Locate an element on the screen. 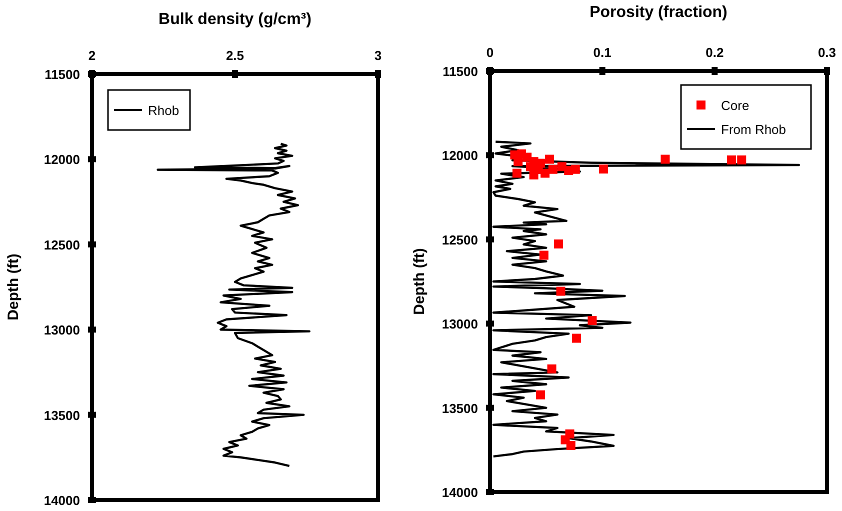  x-tick-label: 2.5 is located at coordinates (235, 55).